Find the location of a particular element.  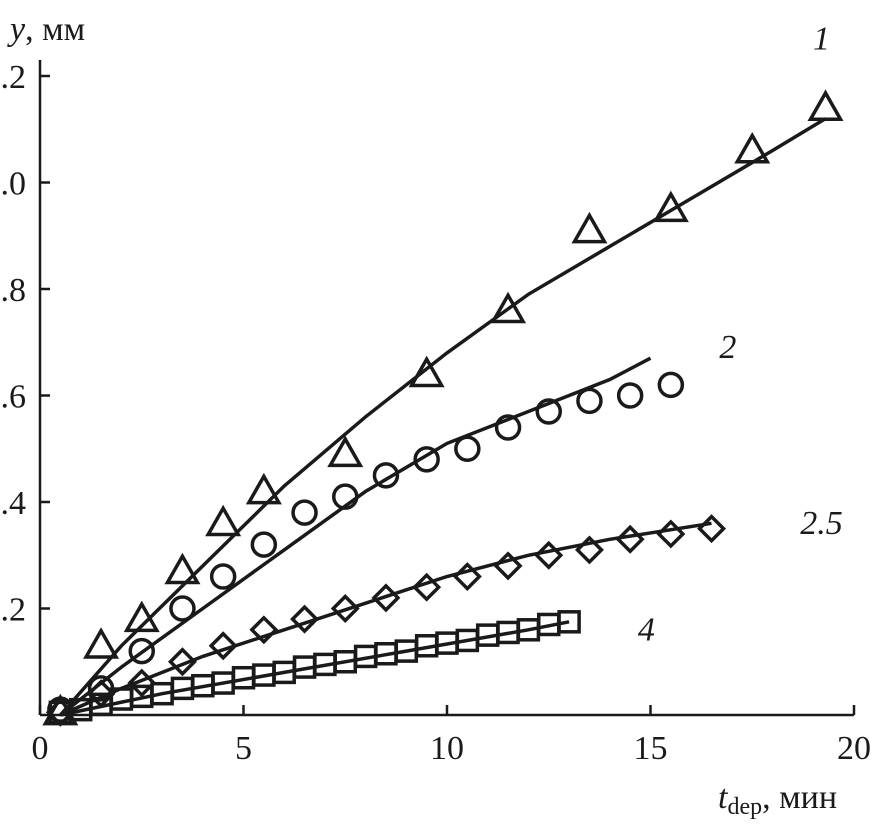

x-axis-symbol: t is located at coordinates (723, 797).